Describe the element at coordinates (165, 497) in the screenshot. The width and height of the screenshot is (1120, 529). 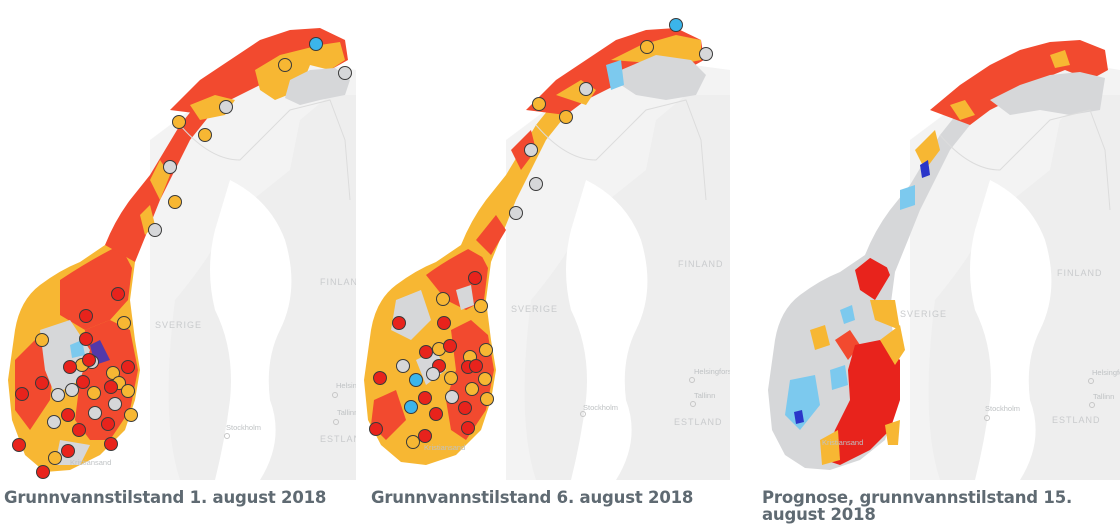
I see `caption-aug-1: Grunnvannstilstand 1. august 2018` at that location.